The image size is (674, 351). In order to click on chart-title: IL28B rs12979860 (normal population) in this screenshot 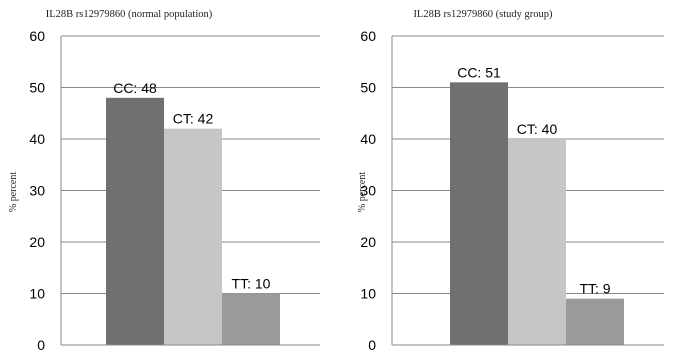, I will do `click(129, 14)`.